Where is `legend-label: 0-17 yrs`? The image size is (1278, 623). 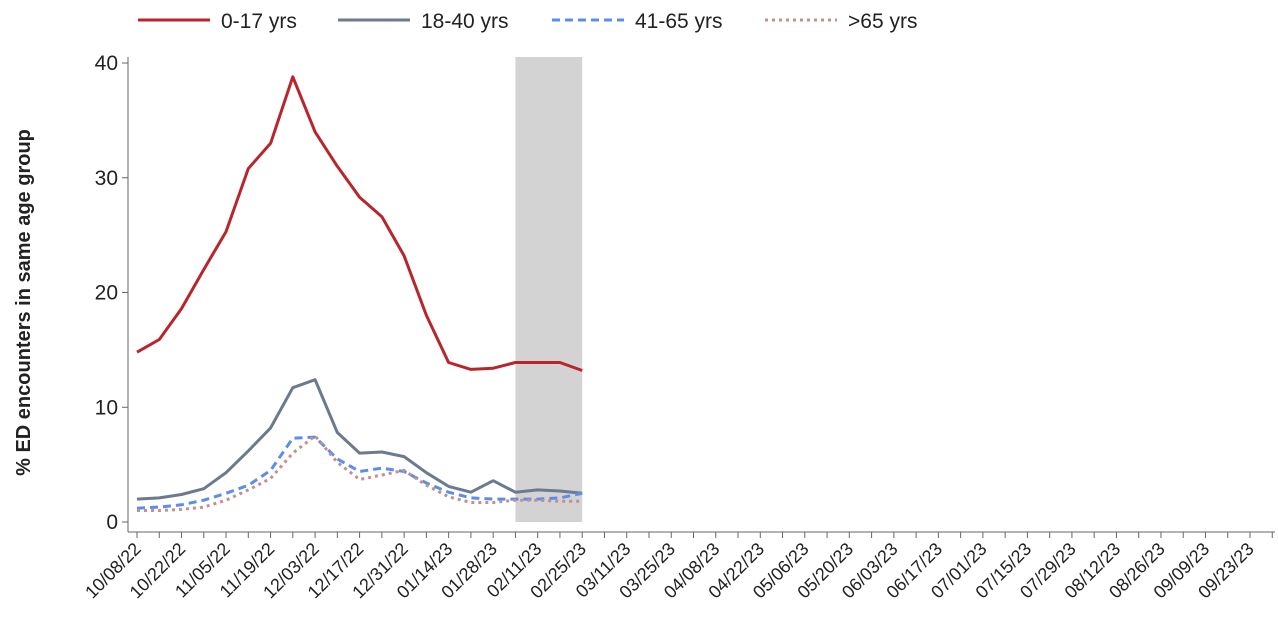 legend-label: 0-17 yrs is located at coordinates (259, 21).